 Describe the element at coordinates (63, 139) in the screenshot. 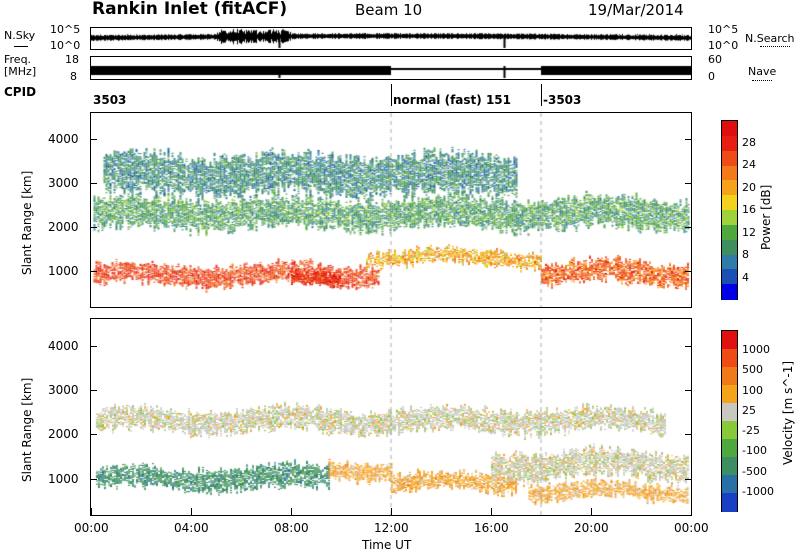

I see `power-y-tick: 4000` at that location.